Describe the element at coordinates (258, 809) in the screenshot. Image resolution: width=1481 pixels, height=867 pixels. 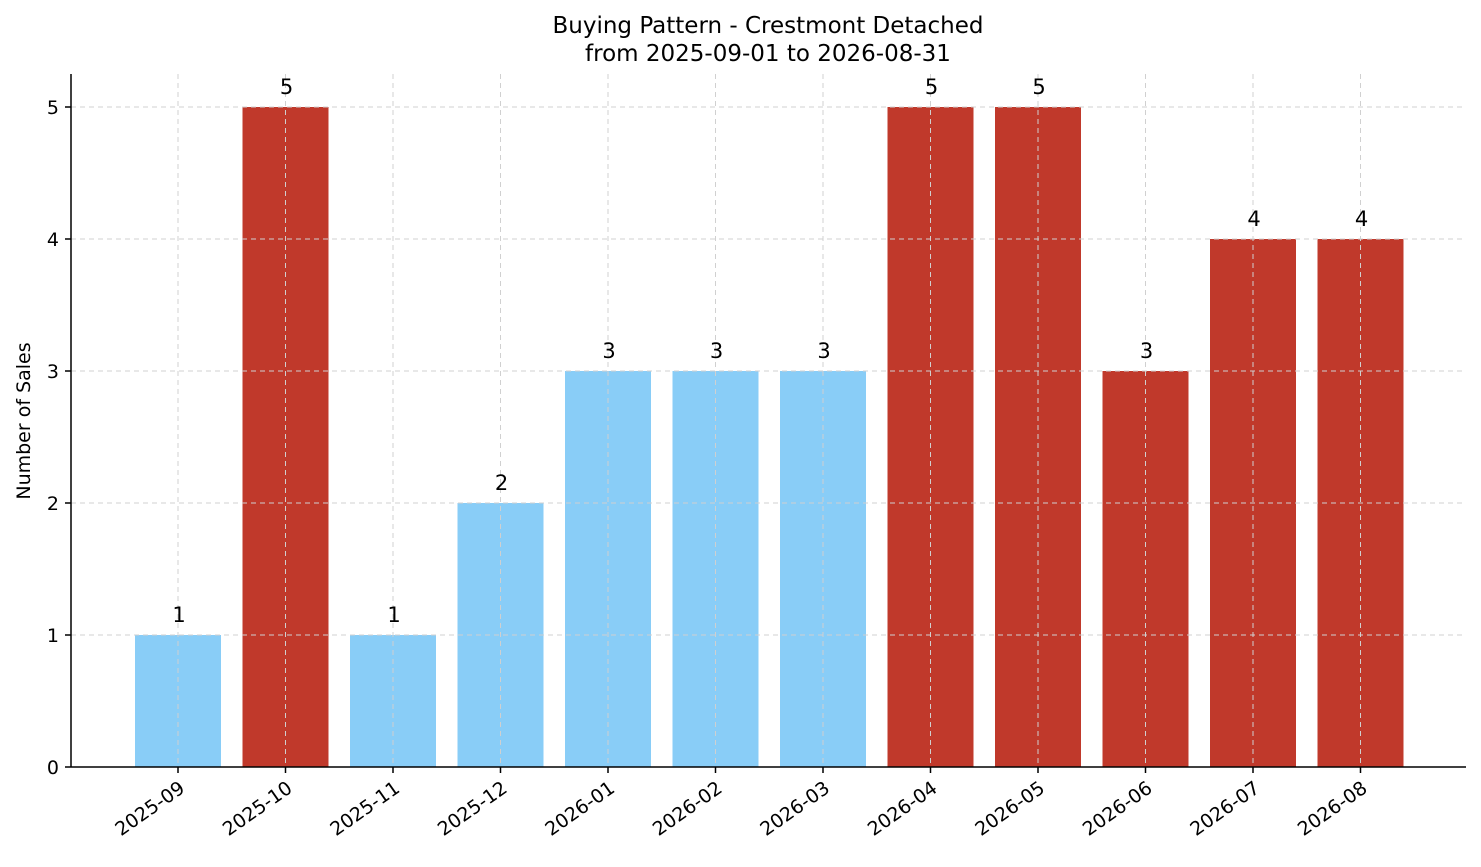
I see `x-tick-label: 2025-10` at that location.